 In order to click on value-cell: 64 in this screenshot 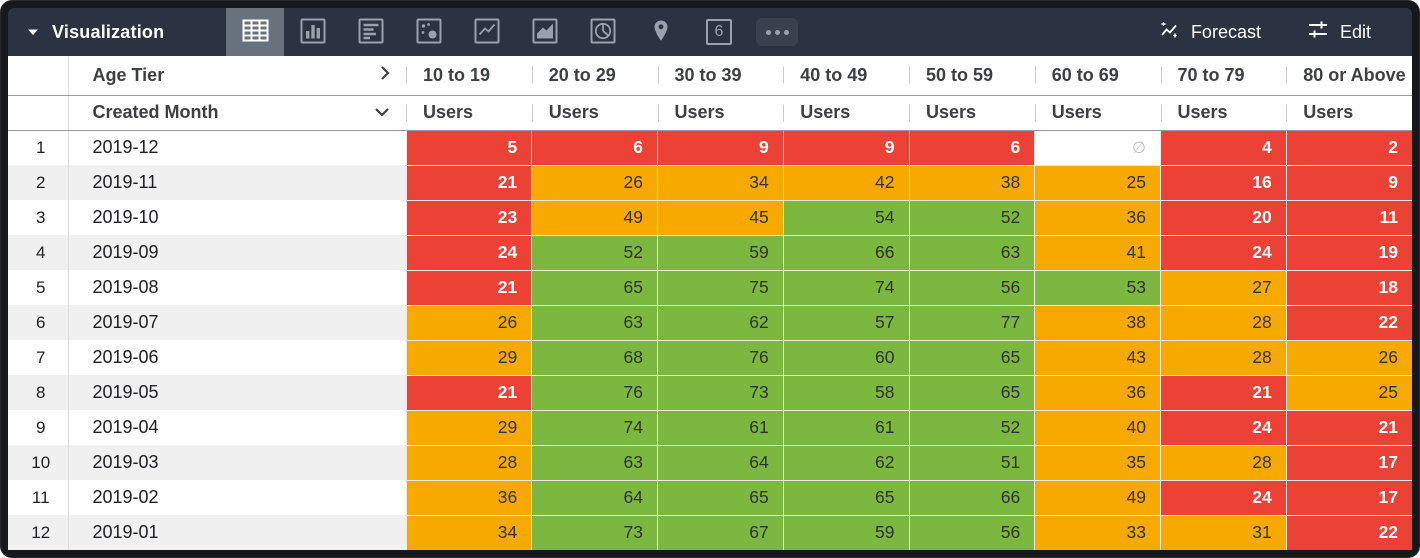, I will do `click(720, 463)`.